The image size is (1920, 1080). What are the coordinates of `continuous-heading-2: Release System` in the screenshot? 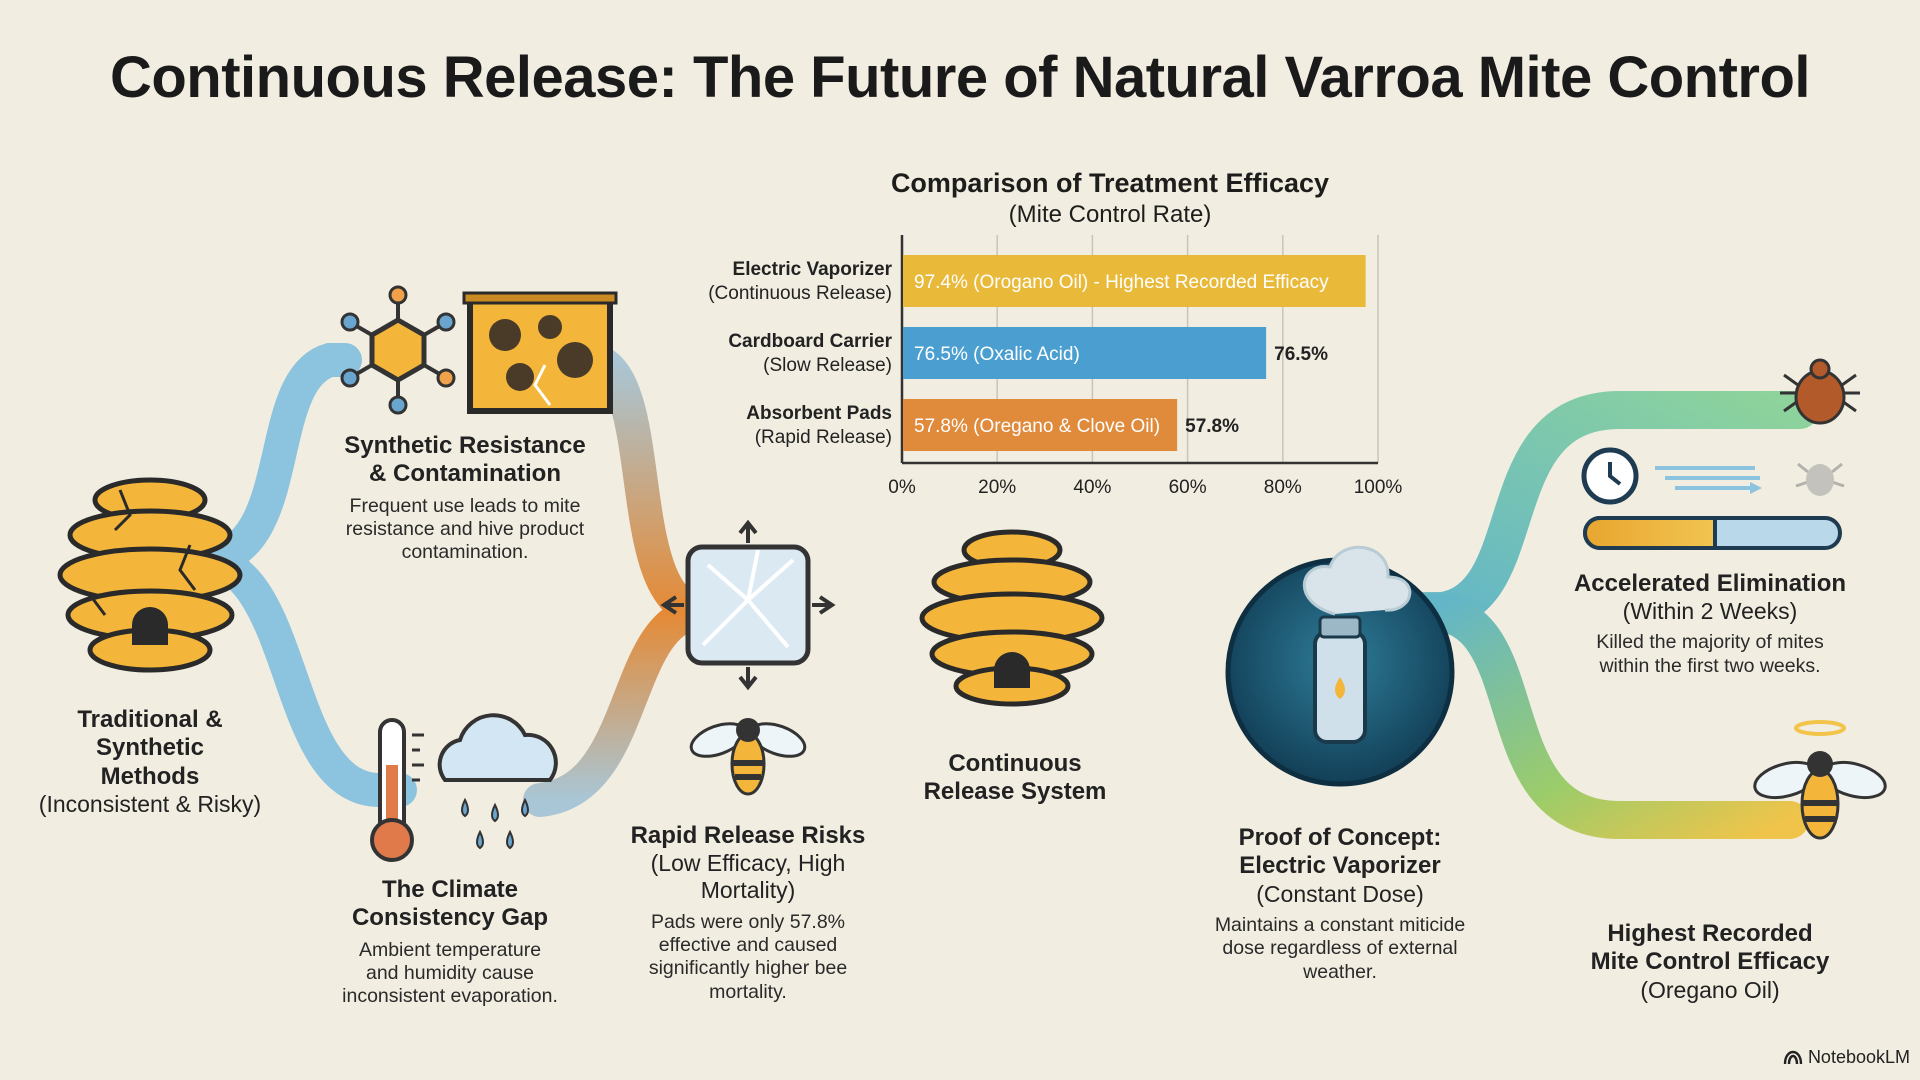 It's located at (1015, 792).